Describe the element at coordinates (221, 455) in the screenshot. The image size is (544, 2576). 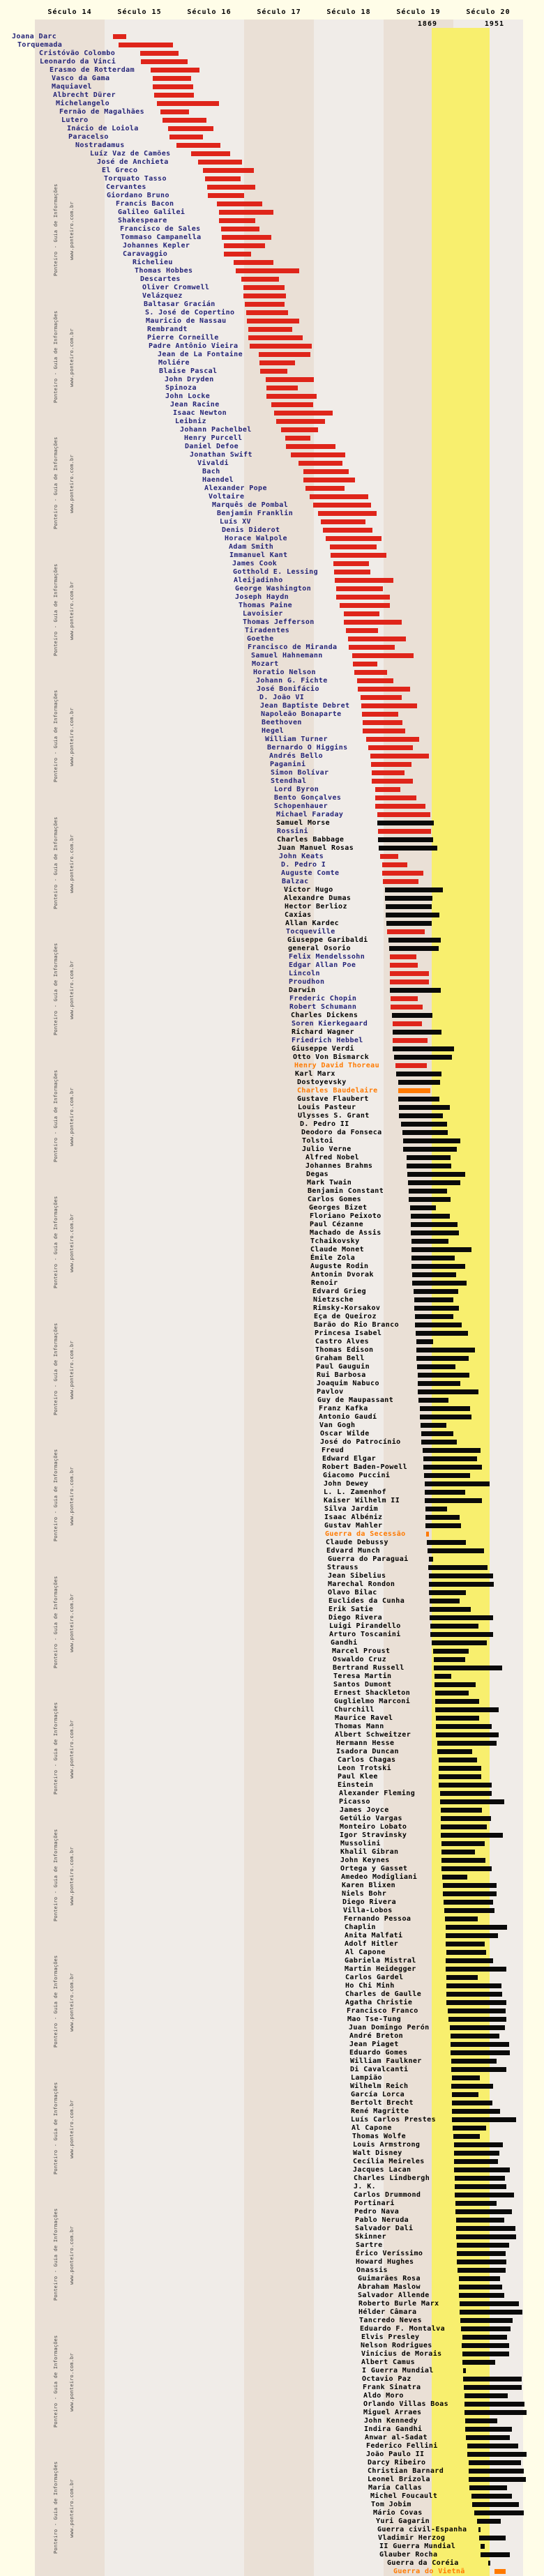
I see `person-label: Jonathan Swift` at that location.